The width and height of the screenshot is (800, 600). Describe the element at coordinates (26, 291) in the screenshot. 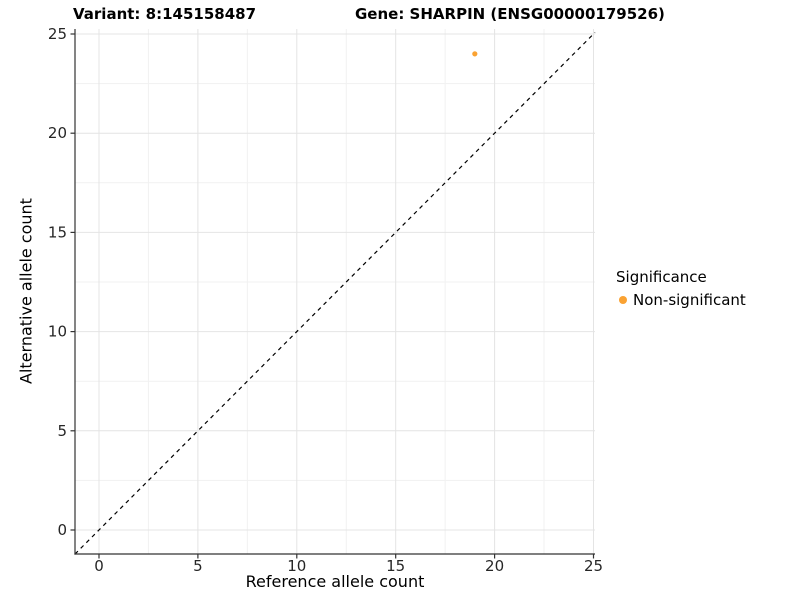

I see `y-axis-title: Alternative allele count` at that location.